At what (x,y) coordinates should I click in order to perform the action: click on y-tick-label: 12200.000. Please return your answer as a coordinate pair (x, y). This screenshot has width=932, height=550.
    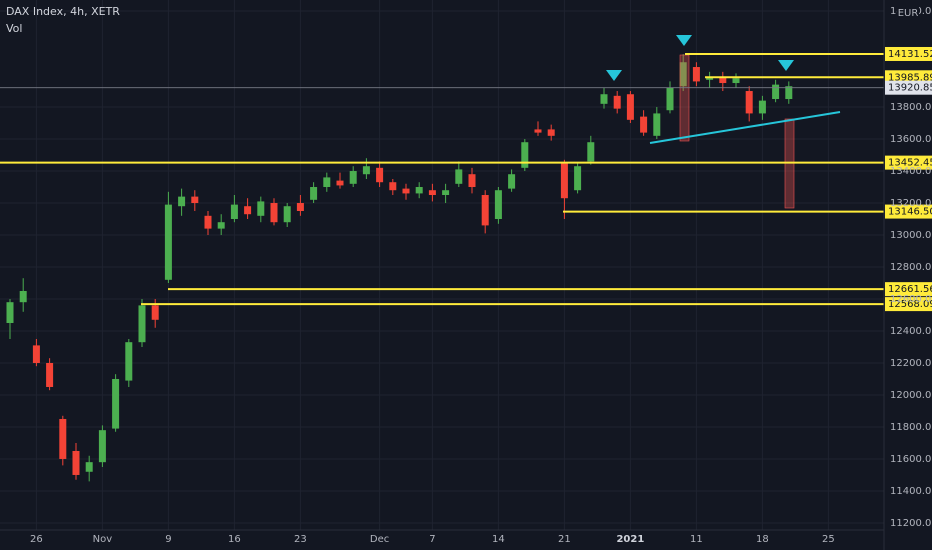
    Looking at the image, I should click on (911, 363).